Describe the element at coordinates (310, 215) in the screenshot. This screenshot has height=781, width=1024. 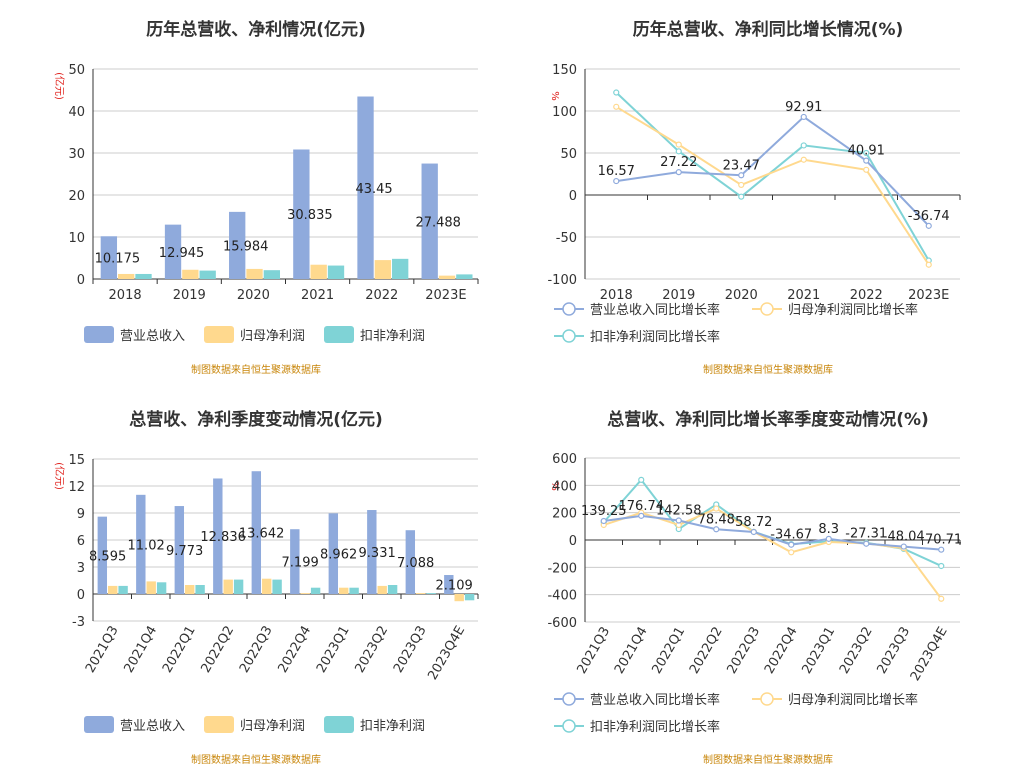
I see `bar-value-label: 30.835` at that location.